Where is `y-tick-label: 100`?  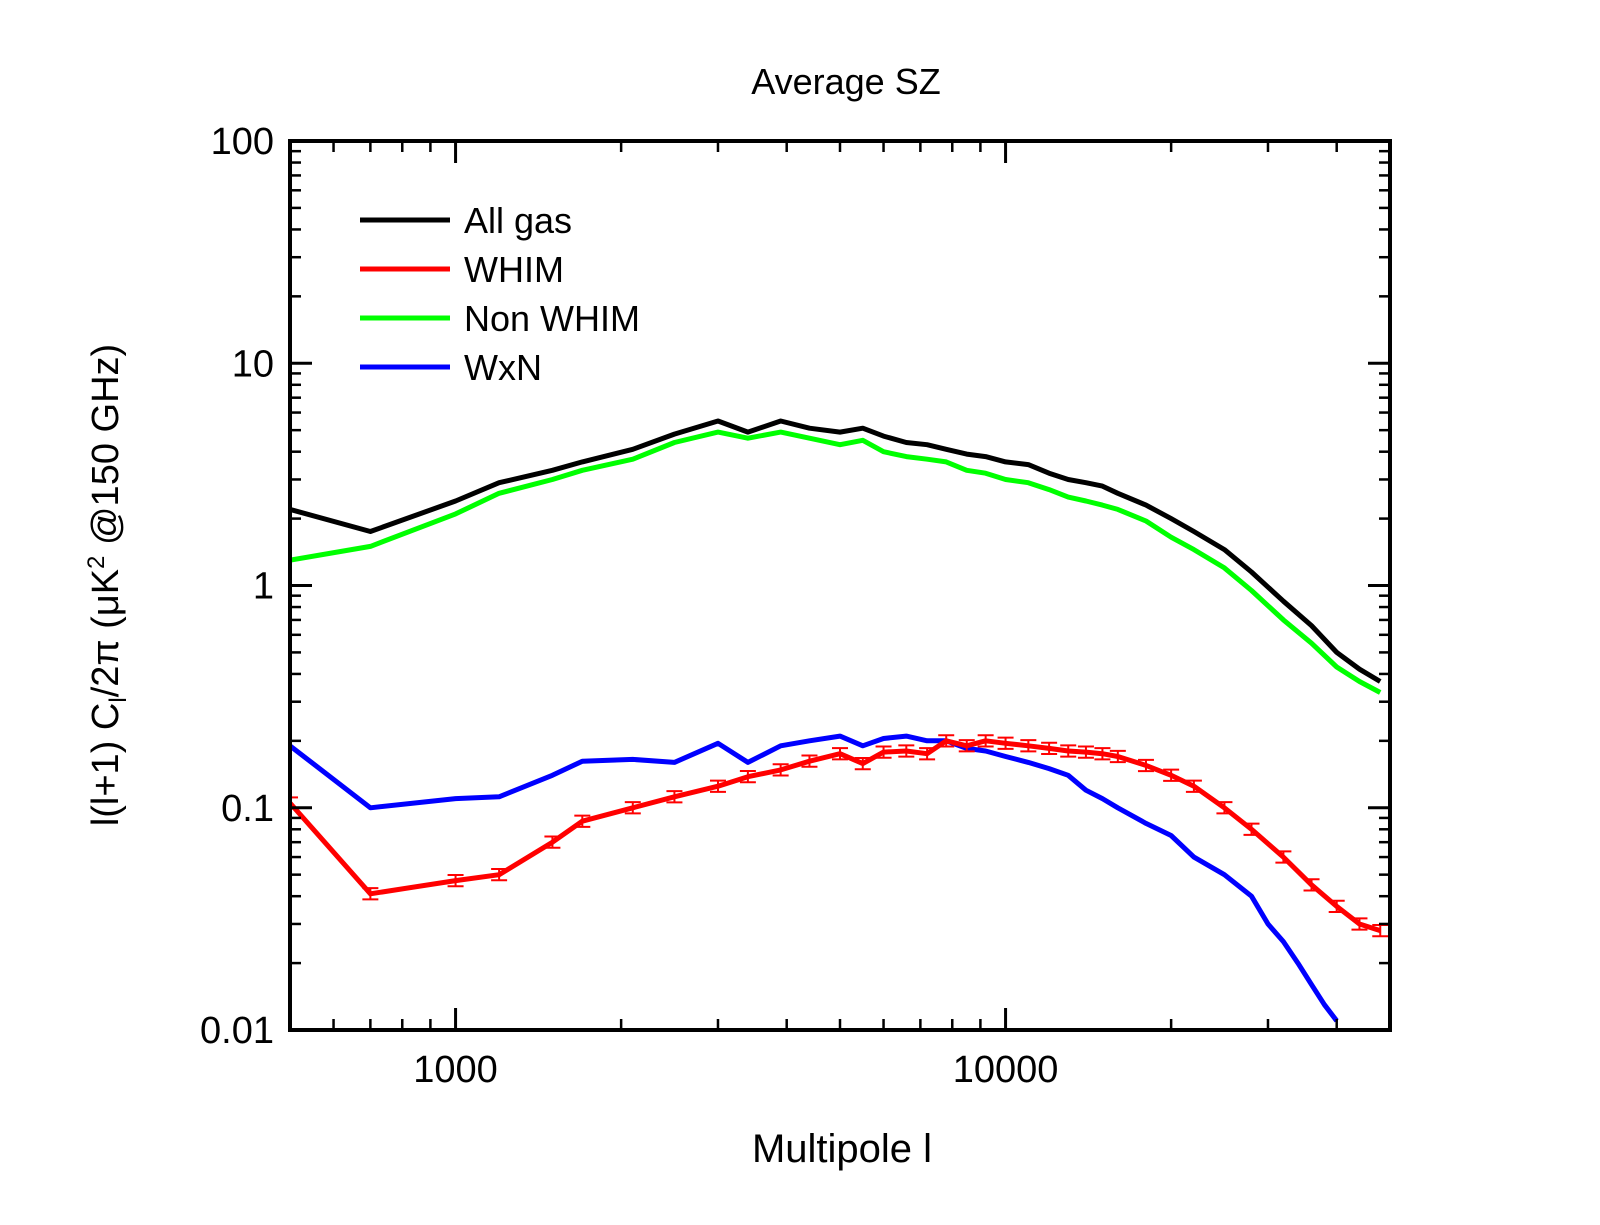 y-tick-label: 100 is located at coordinates (242, 142).